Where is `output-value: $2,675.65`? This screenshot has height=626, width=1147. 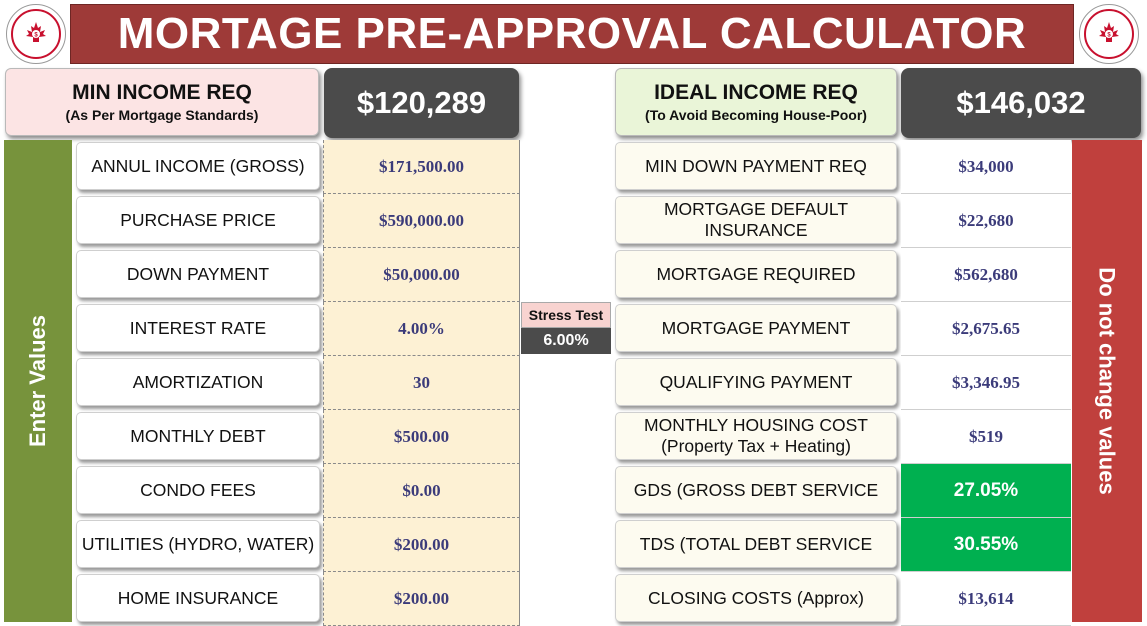 output-value: $2,675.65 is located at coordinates (986, 329).